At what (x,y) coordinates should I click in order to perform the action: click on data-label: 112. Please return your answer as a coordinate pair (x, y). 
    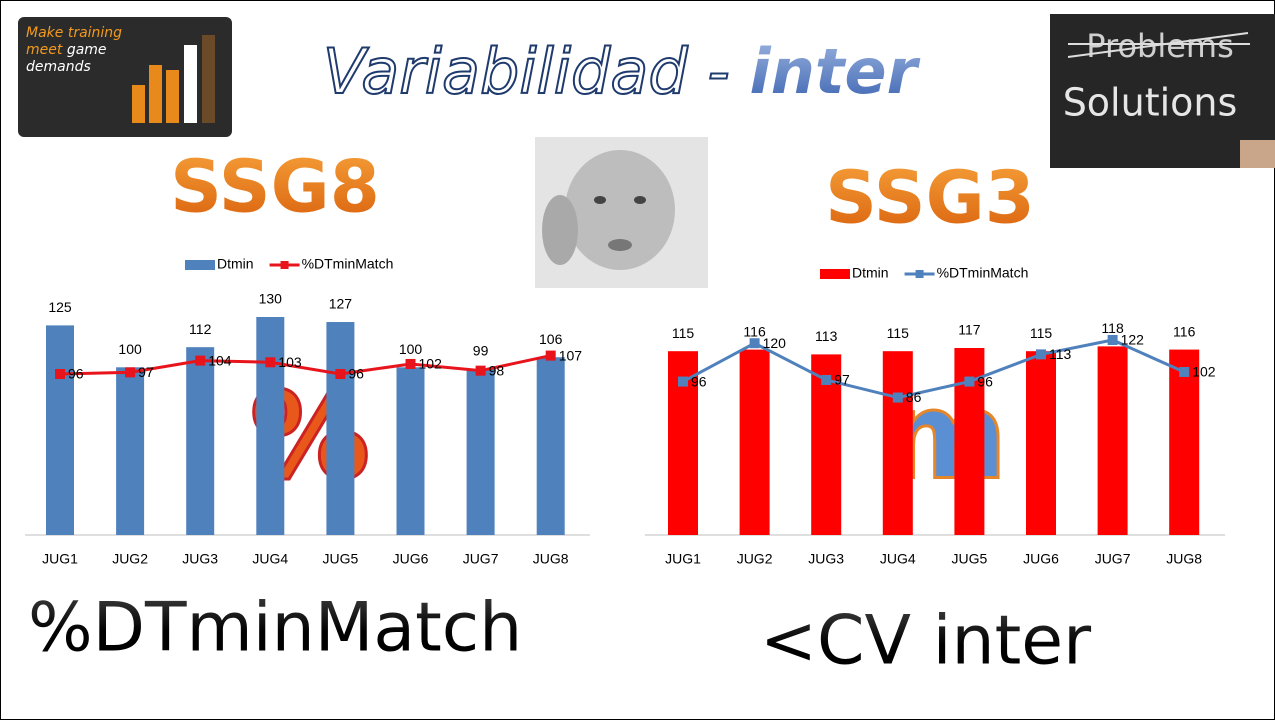
    Looking at the image, I should click on (200, 329).